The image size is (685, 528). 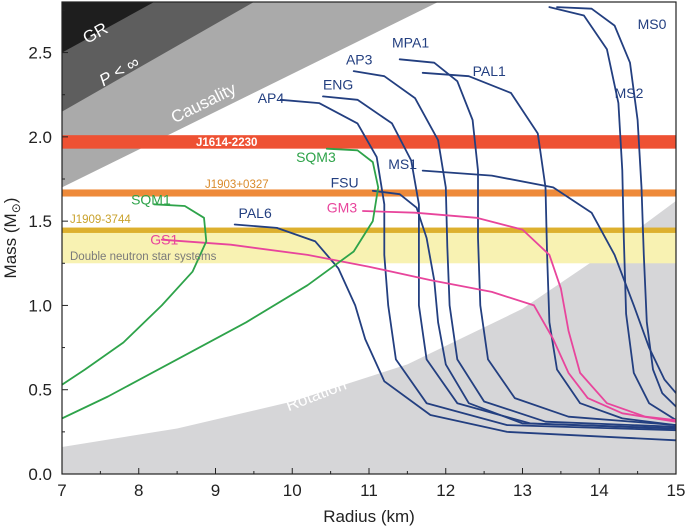 I want to click on label-eng: ENG, so click(x=338, y=85).